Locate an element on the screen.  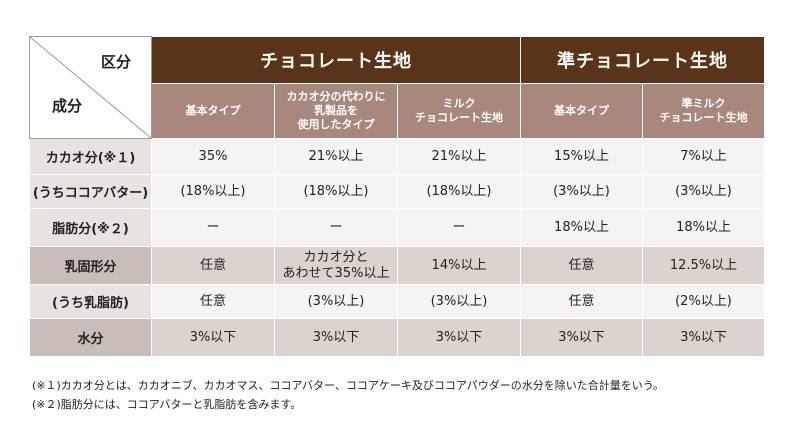
table-row: カカオ分(※１) 35% 21%以上 21%以上 15%以上 7%以上 is located at coordinates (397, 156).